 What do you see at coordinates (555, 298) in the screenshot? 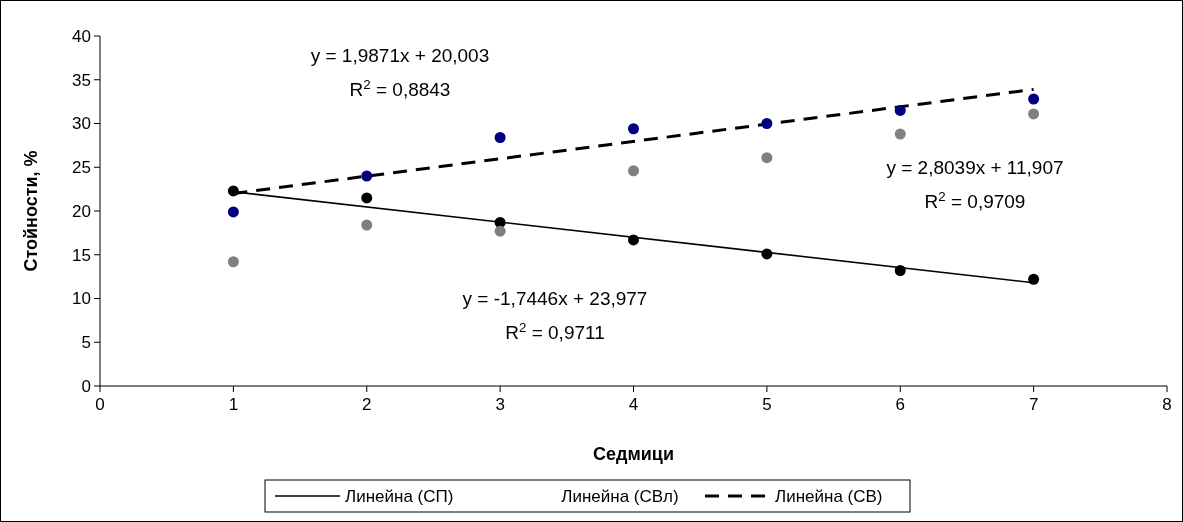
I see `annotation: y = -1,7446x + 23,977` at bounding box center [555, 298].